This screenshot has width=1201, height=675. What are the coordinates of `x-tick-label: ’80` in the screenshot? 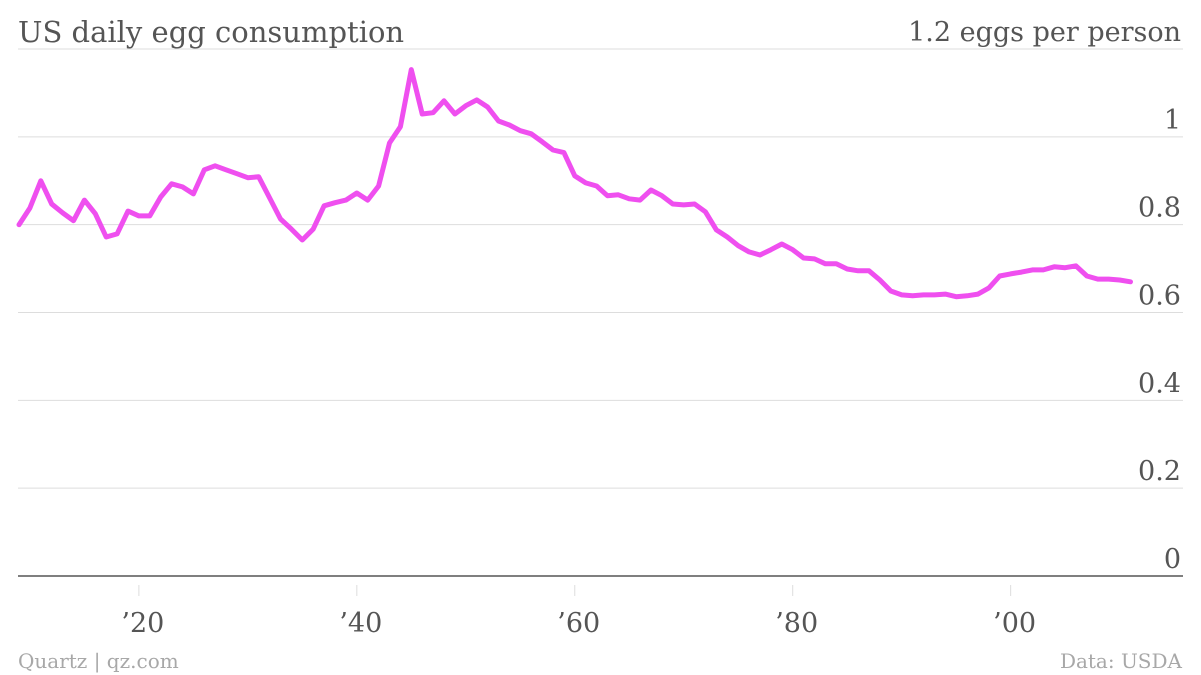 It's located at (796, 623).